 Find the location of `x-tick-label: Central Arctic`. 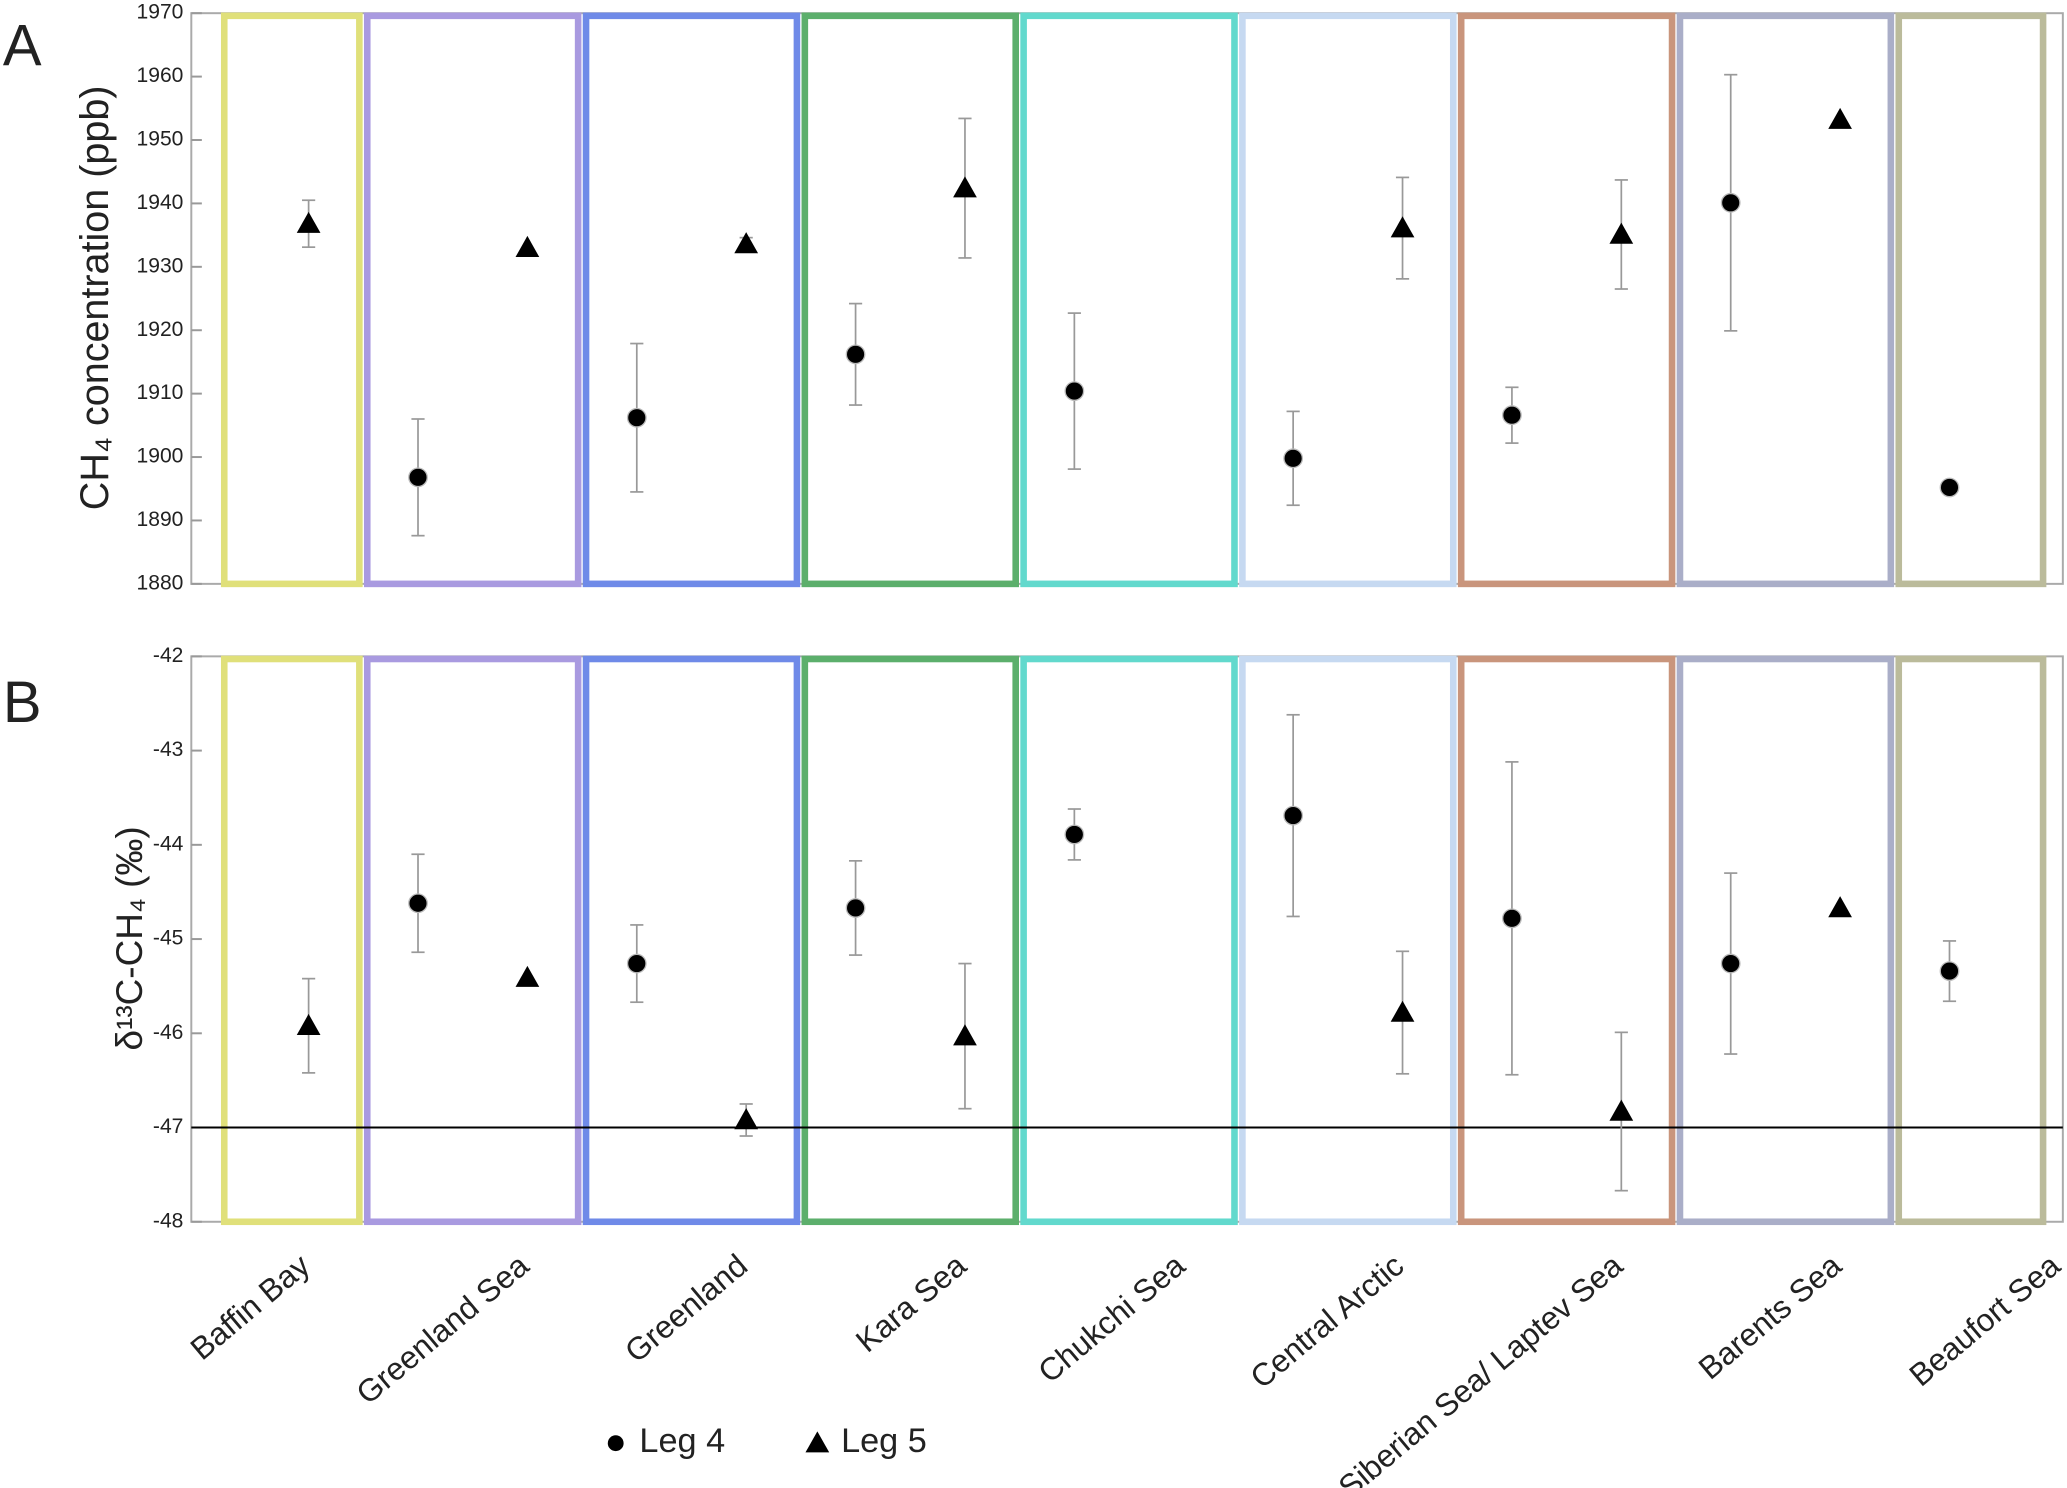

x-tick-label: Central Arctic is located at coordinates (1326, 1321).